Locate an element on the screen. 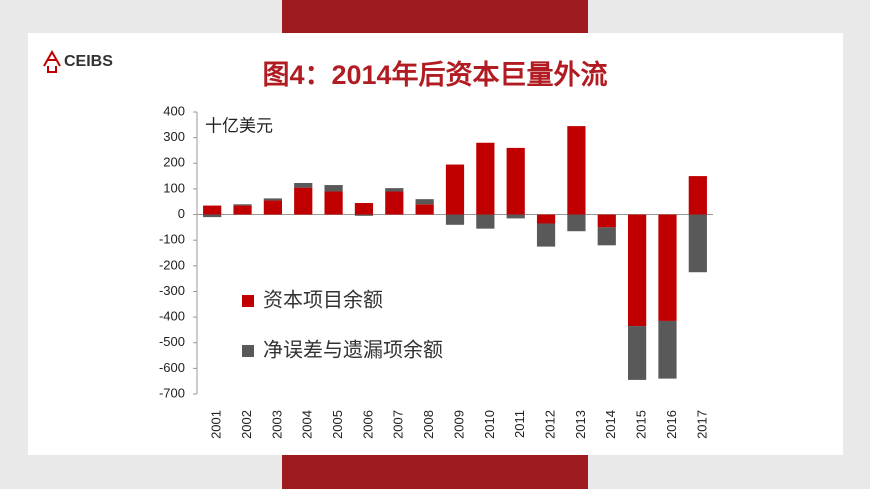 The image size is (870, 489). logo-icon is located at coordinates (52, 61).